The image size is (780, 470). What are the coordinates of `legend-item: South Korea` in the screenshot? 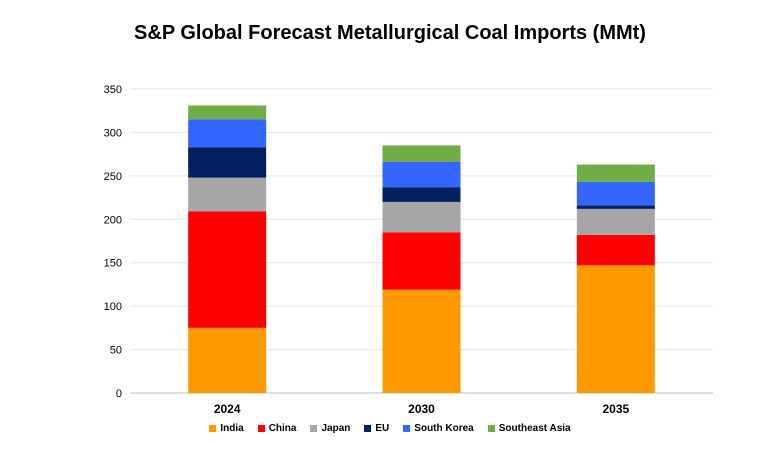 It's located at (438, 428).